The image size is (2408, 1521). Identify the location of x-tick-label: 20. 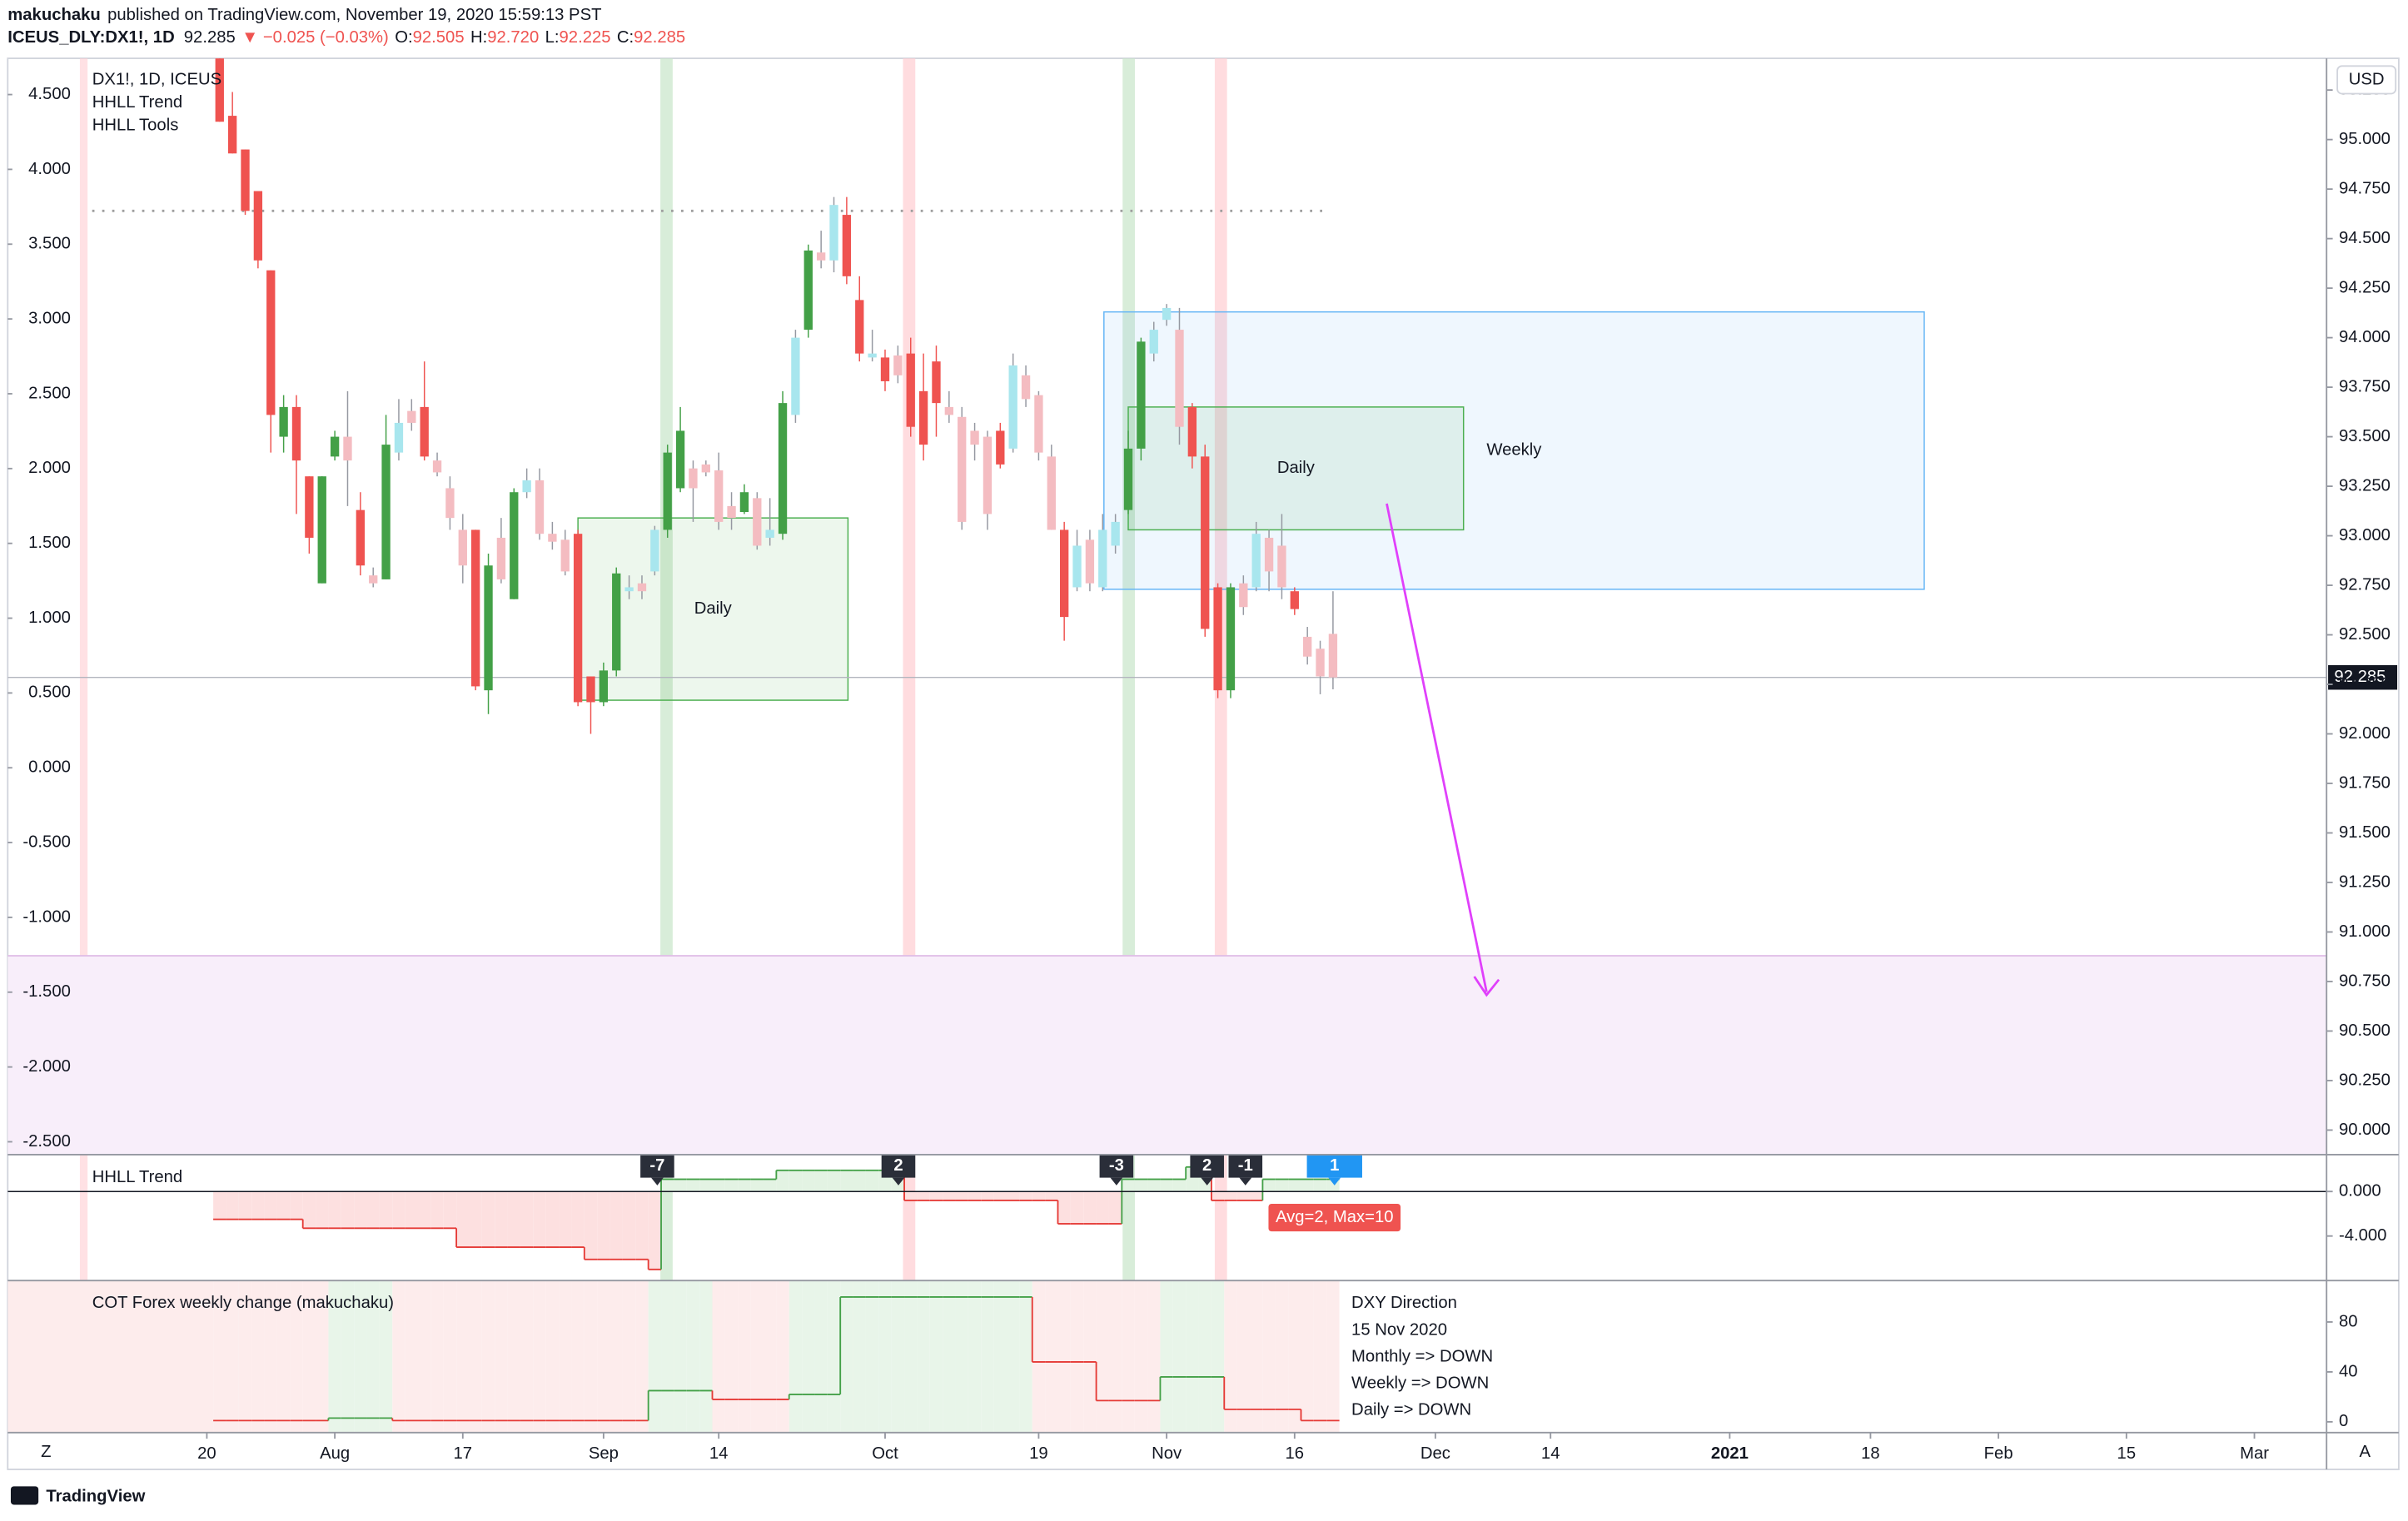
(206, 1453).